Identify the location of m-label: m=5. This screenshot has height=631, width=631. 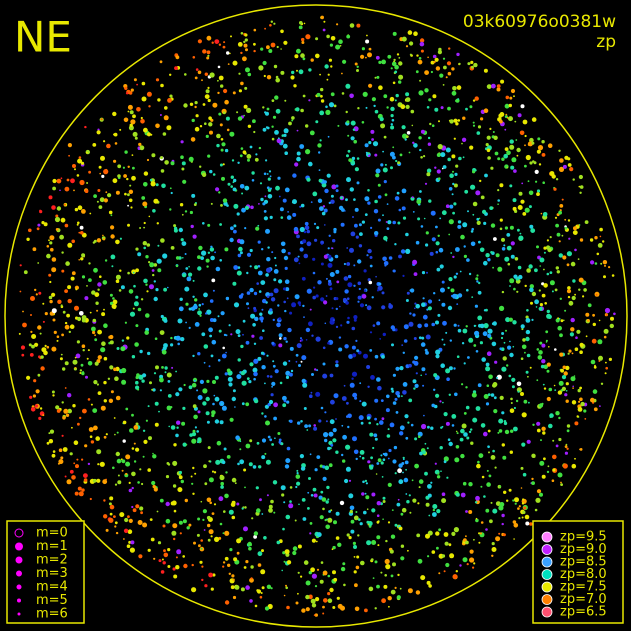
(52, 600).